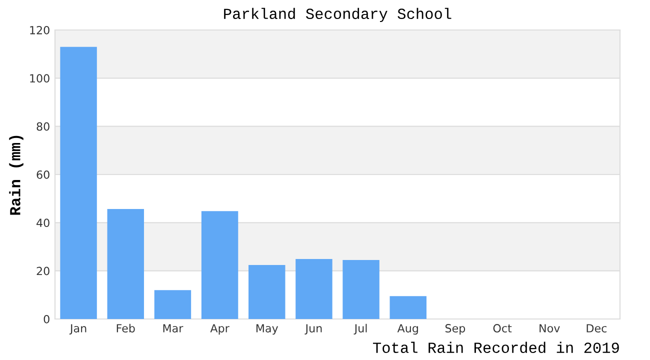  Describe the element at coordinates (550, 328) in the screenshot. I see `x-tick-label: Nov` at that location.